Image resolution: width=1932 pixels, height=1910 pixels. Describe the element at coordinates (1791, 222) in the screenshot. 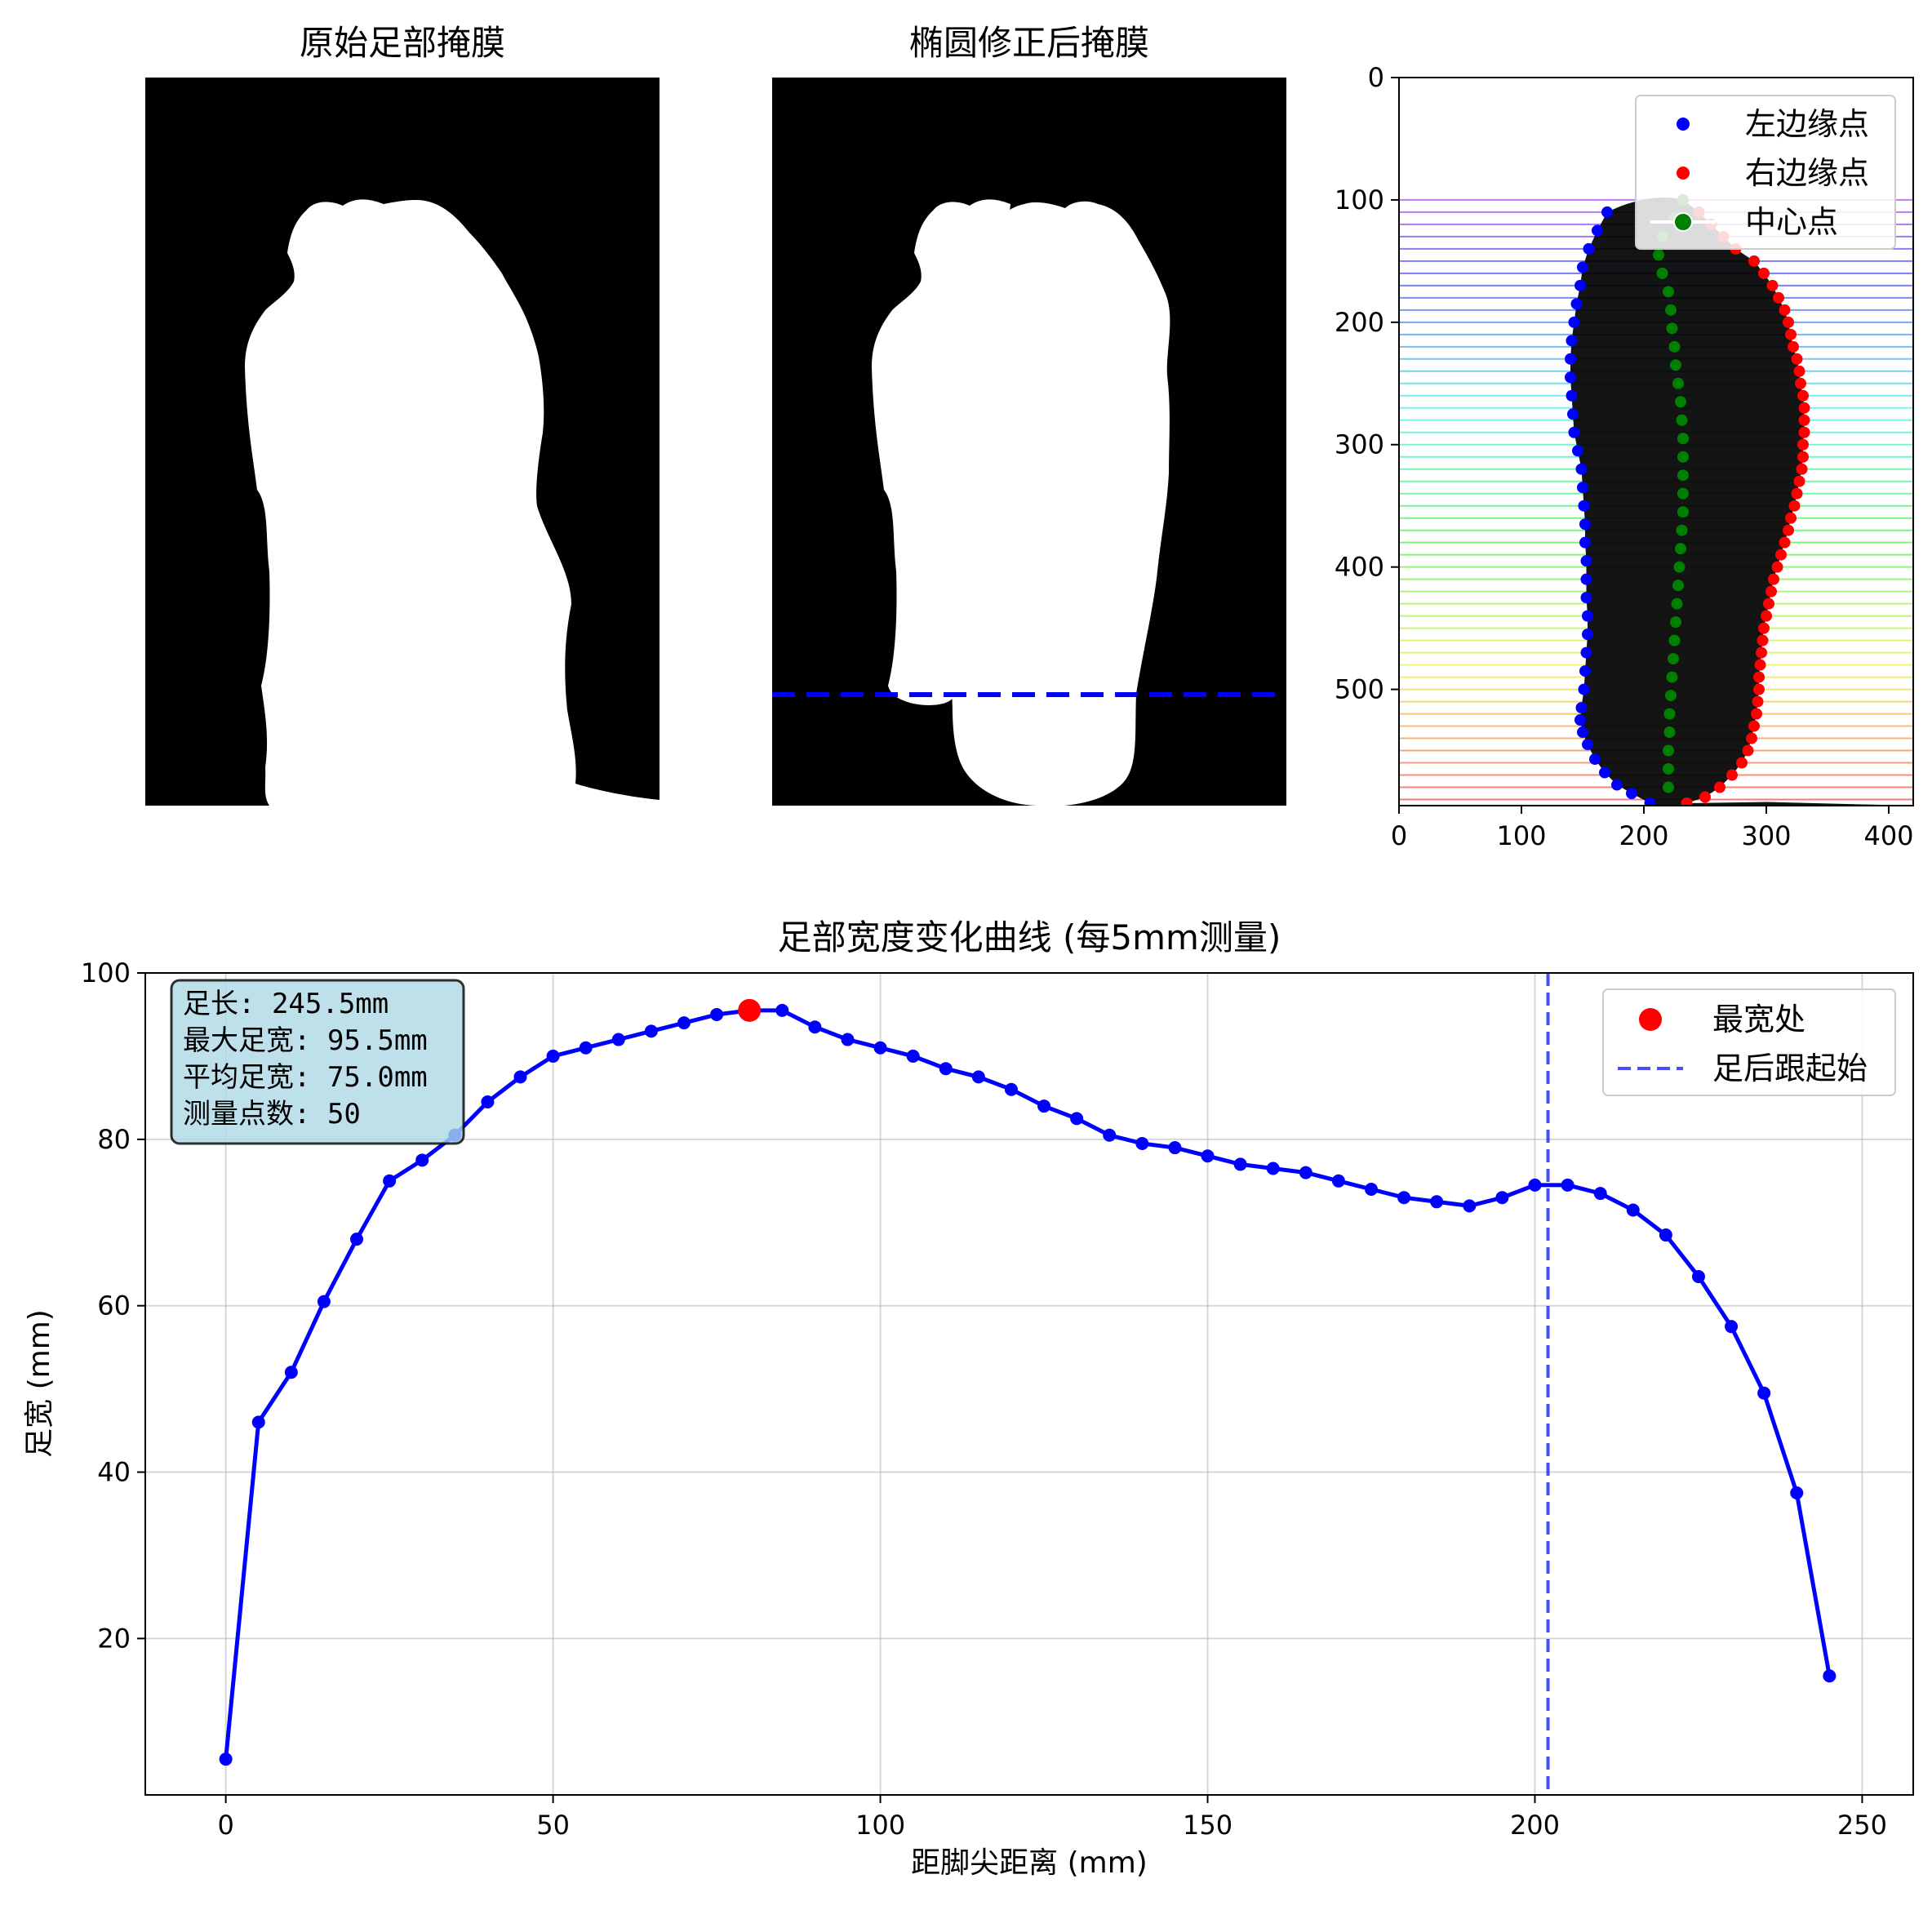

I see `legend-center-label: 中心点` at that location.